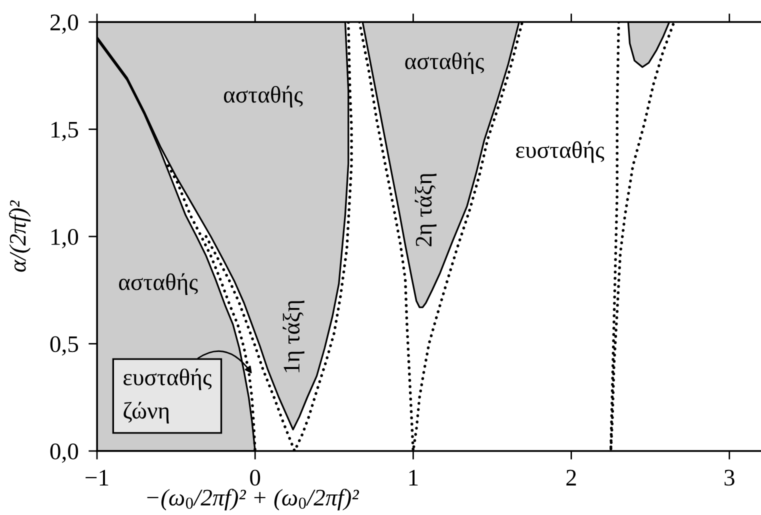 The height and width of the screenshot is (515, 761). I want to click on x-tick-label: 1, so click(413, 478).